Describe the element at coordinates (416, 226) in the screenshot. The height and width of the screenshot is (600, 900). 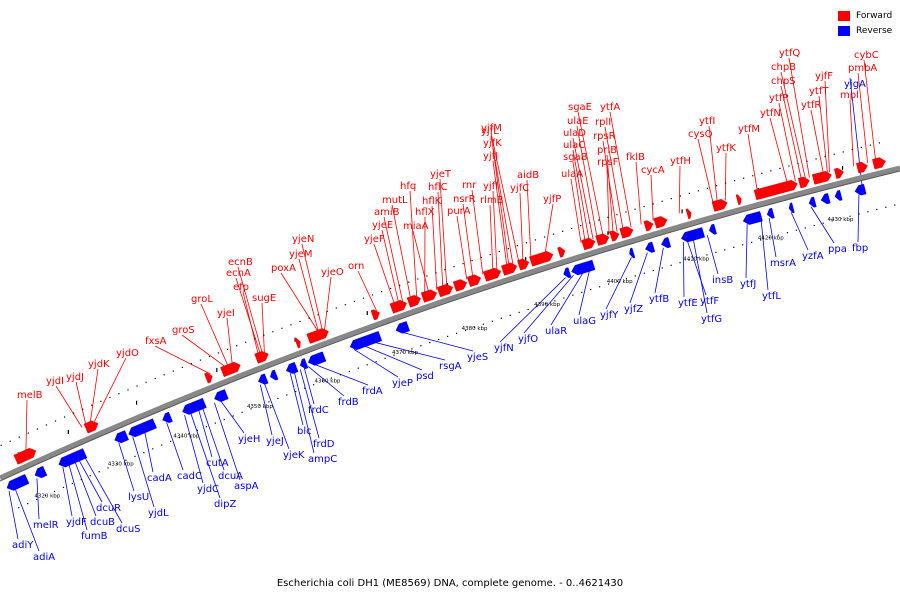
I see `forward-gene-label: miaA` at that location.